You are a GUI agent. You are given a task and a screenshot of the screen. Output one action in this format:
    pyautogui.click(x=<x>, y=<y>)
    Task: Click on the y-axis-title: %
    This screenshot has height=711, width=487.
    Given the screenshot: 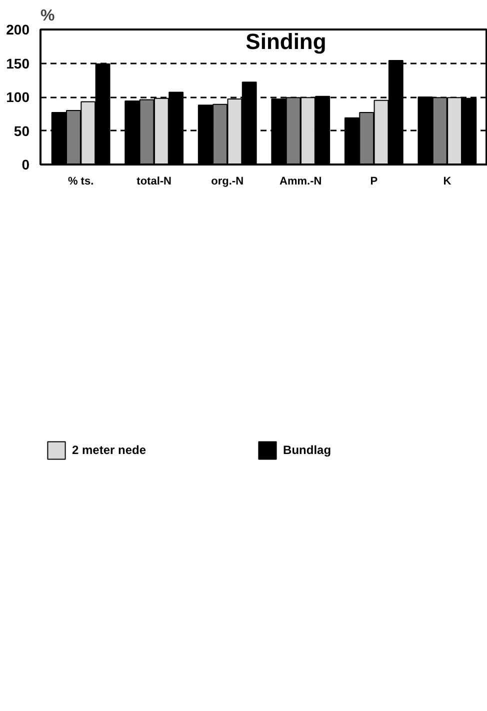 What is the action you would take?
    pyautogui.click(x=47, y=16)
    